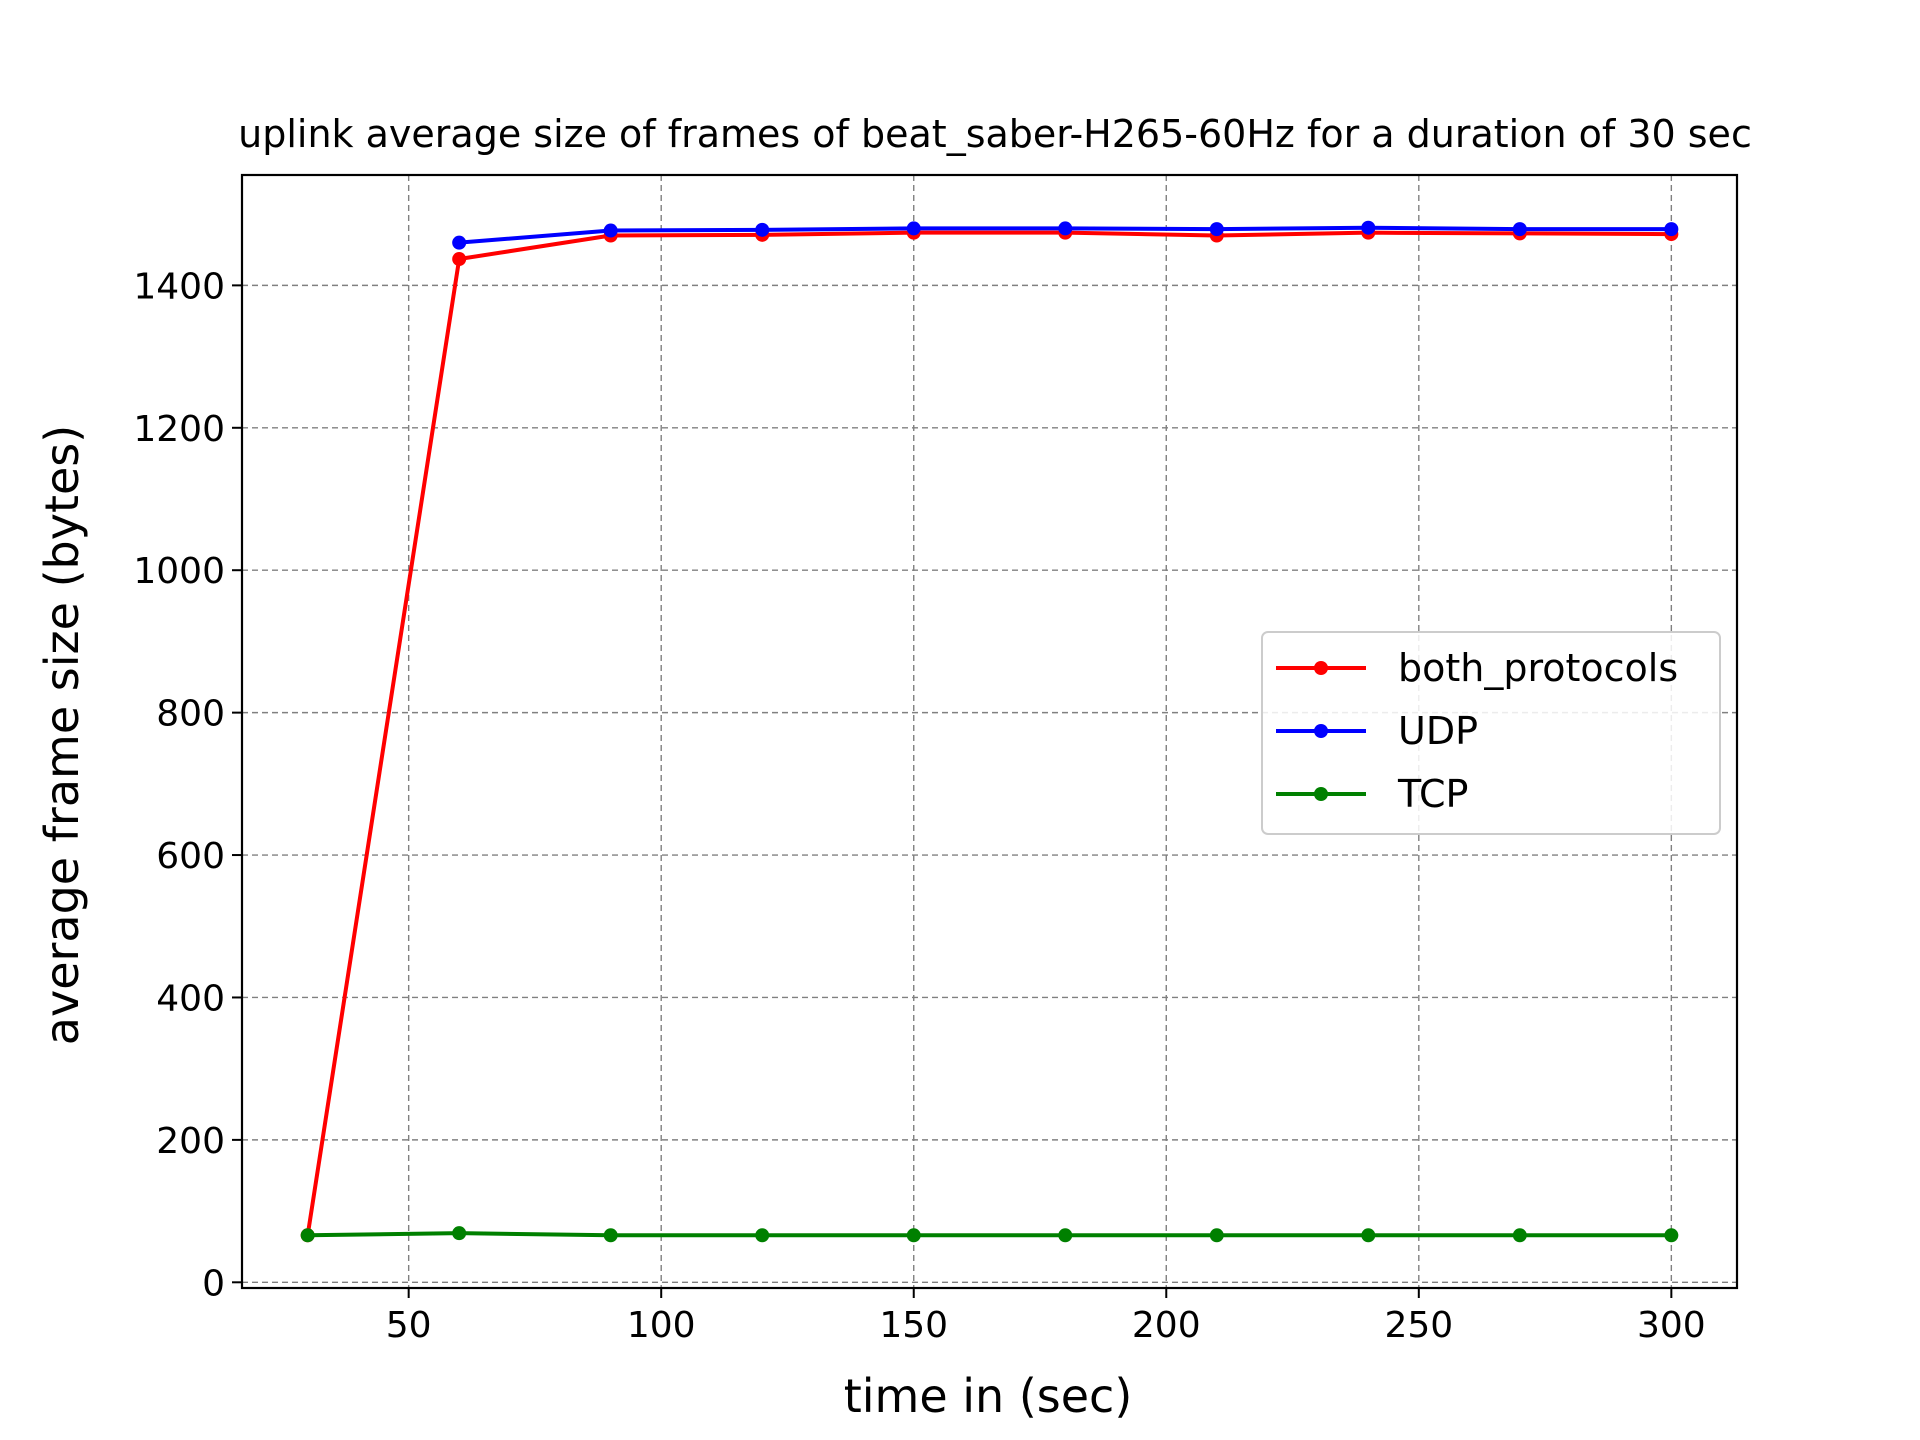 This screenshot has width=1920, height=1440. What do you see at coordinates (1377, 731) in the screenshot?
I see `legend-item: UDP` at bounding box center [1377, 731].